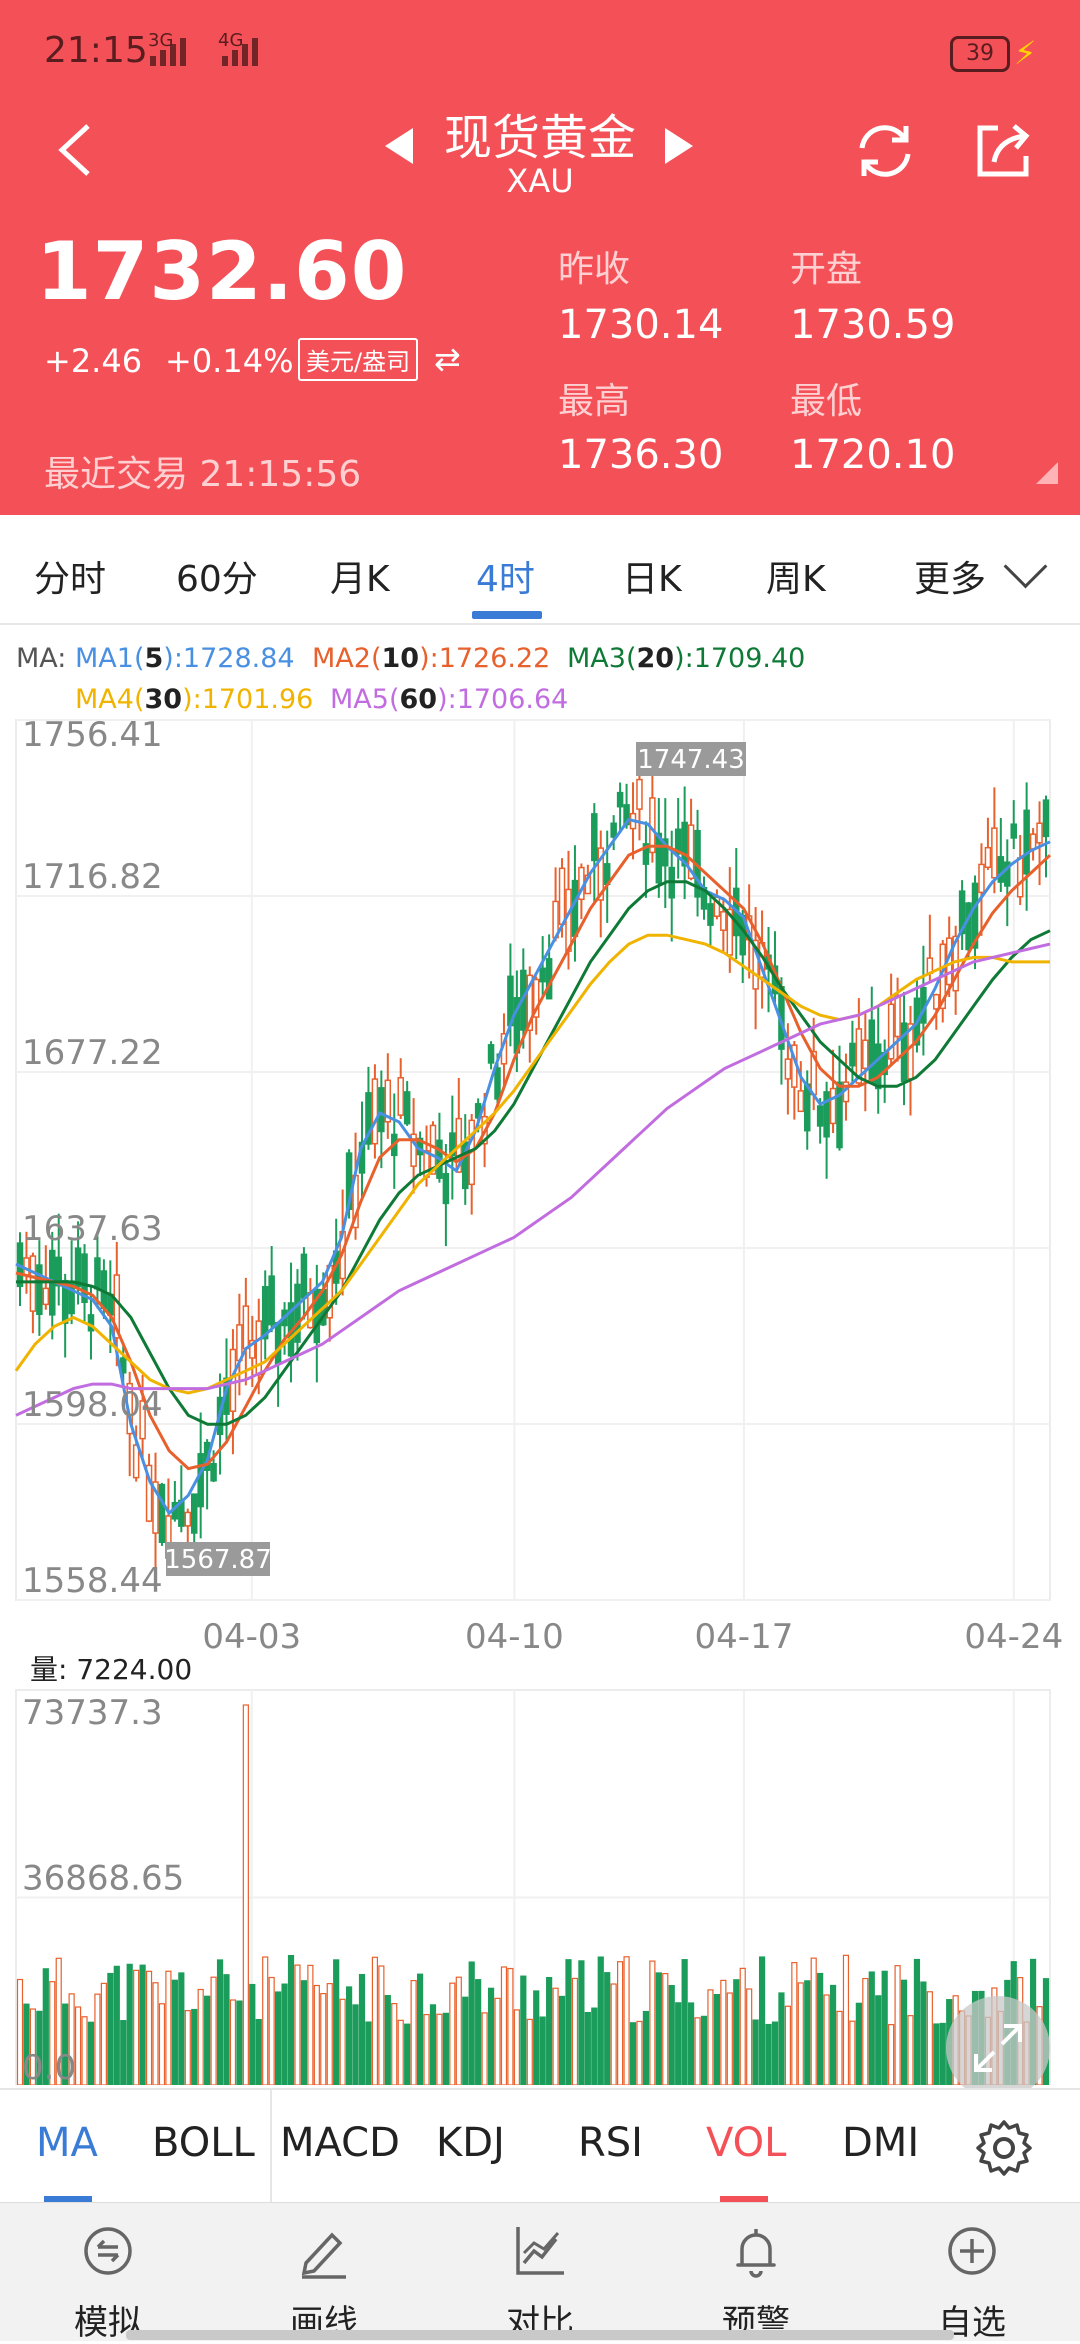 This screenshot has height=2344, width=1080. Describe the element at coordinates (68, 2199) in the screenshot. I see `indicator-ma-underline` at that location.